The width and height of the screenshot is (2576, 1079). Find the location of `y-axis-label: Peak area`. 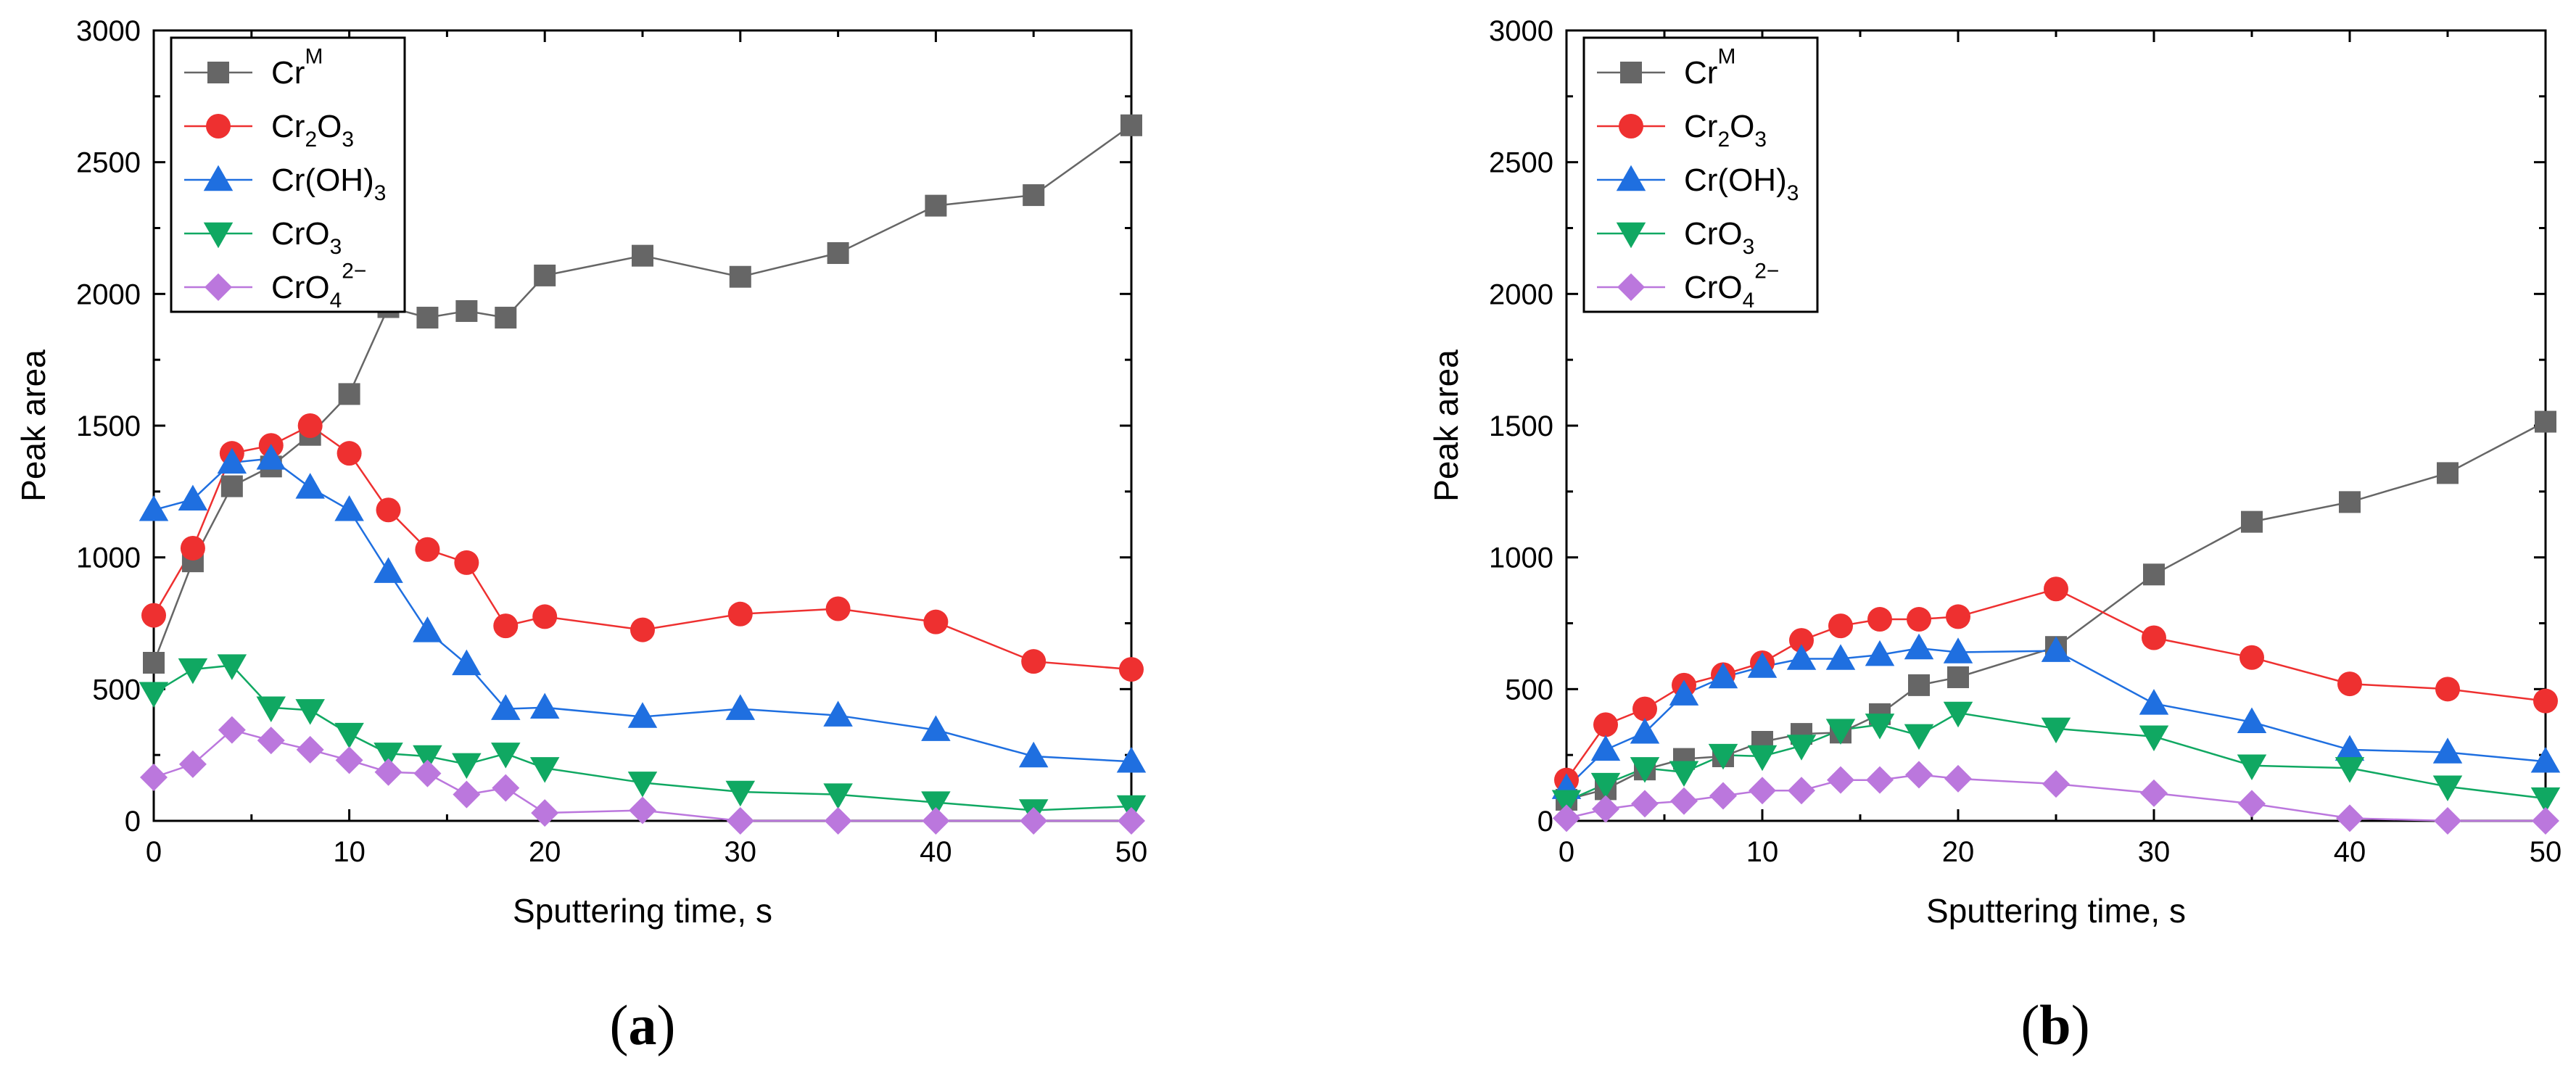

y-axis-label: Peak area is located at coordinates (1446, 426).